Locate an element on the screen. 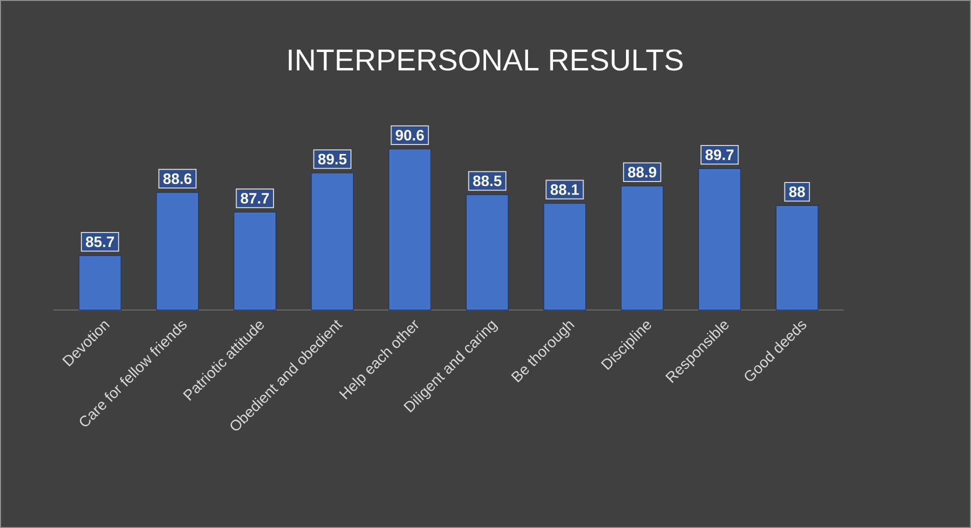  data-label: 85.7 is located at coordinates (100, 242).